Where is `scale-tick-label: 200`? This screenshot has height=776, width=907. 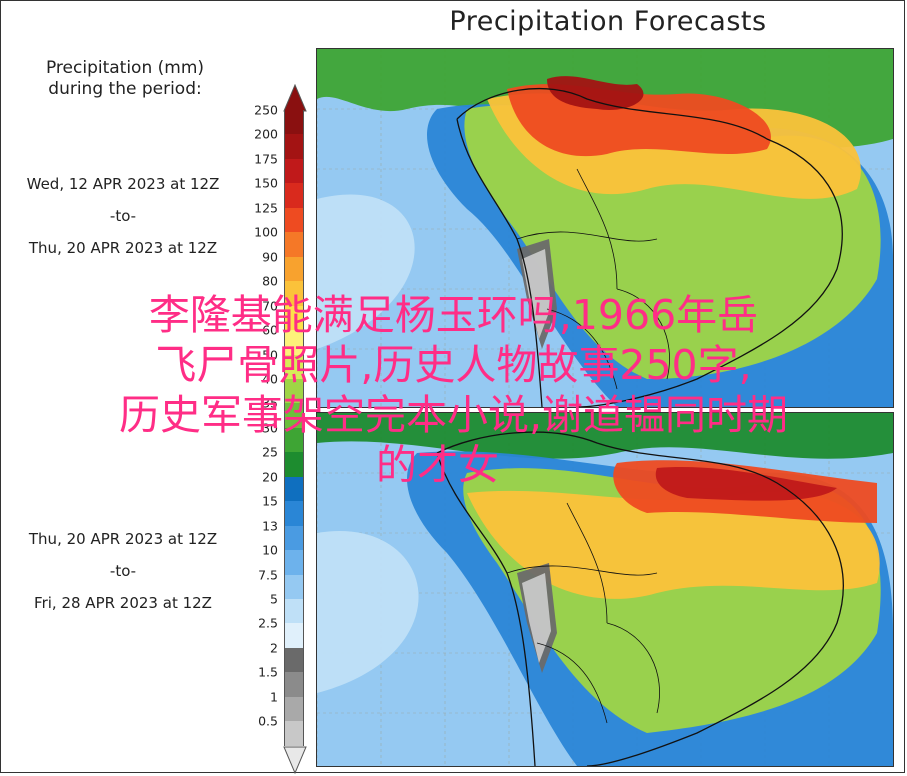 scale-tick-label: 200 is located at coordinates (266, 134).